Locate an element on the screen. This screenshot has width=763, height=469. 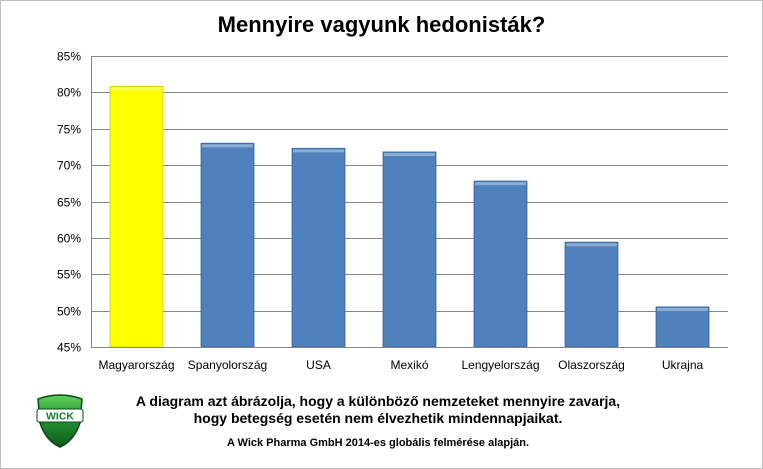
y-tick-label: 50% is located at coordinates (69, 312).